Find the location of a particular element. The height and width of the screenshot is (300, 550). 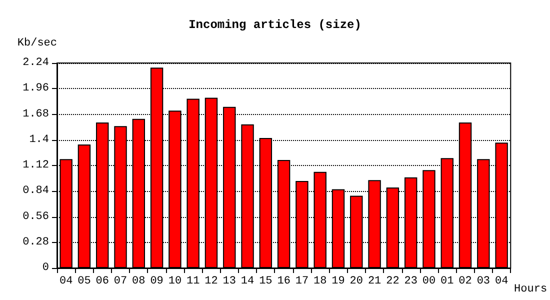

x-tick-label: 08 is located at coordinates (139, 282).